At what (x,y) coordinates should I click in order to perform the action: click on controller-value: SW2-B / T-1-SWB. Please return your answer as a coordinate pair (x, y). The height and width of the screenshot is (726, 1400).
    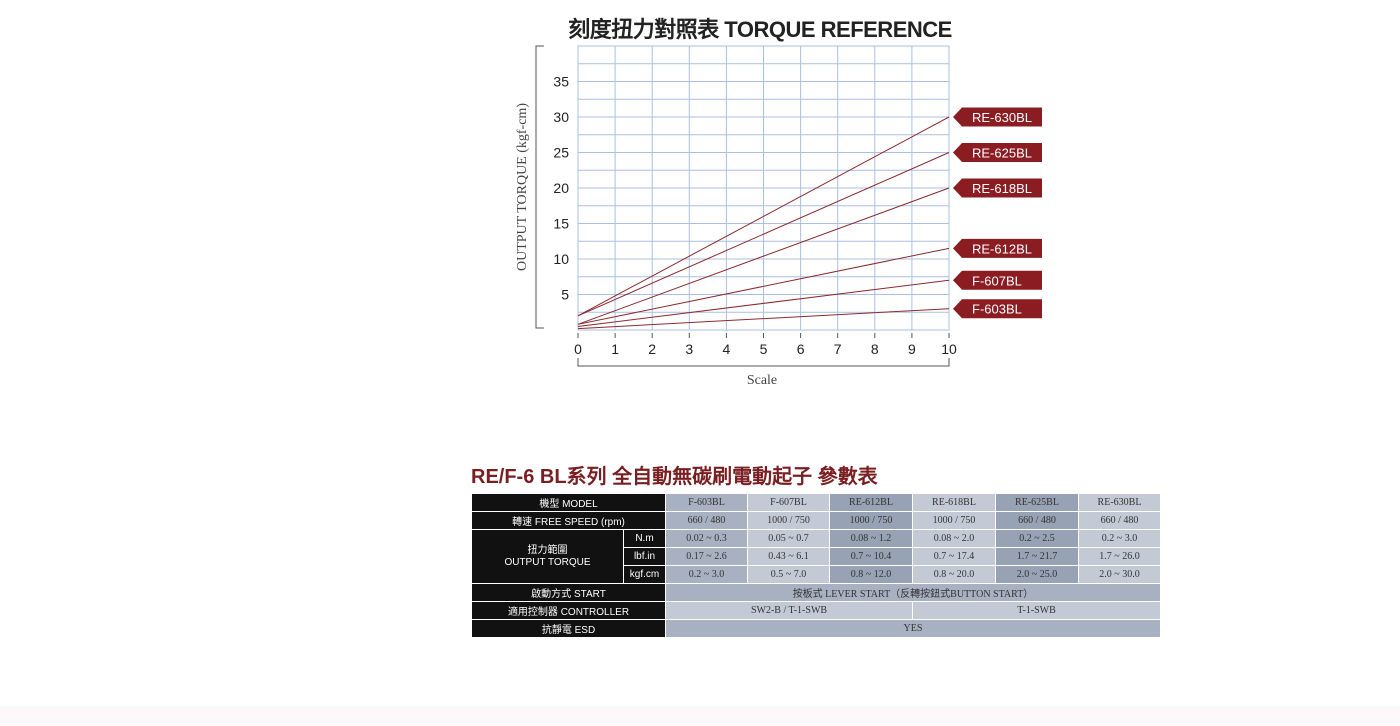
    Looking at the image, I should click on (789, 610).